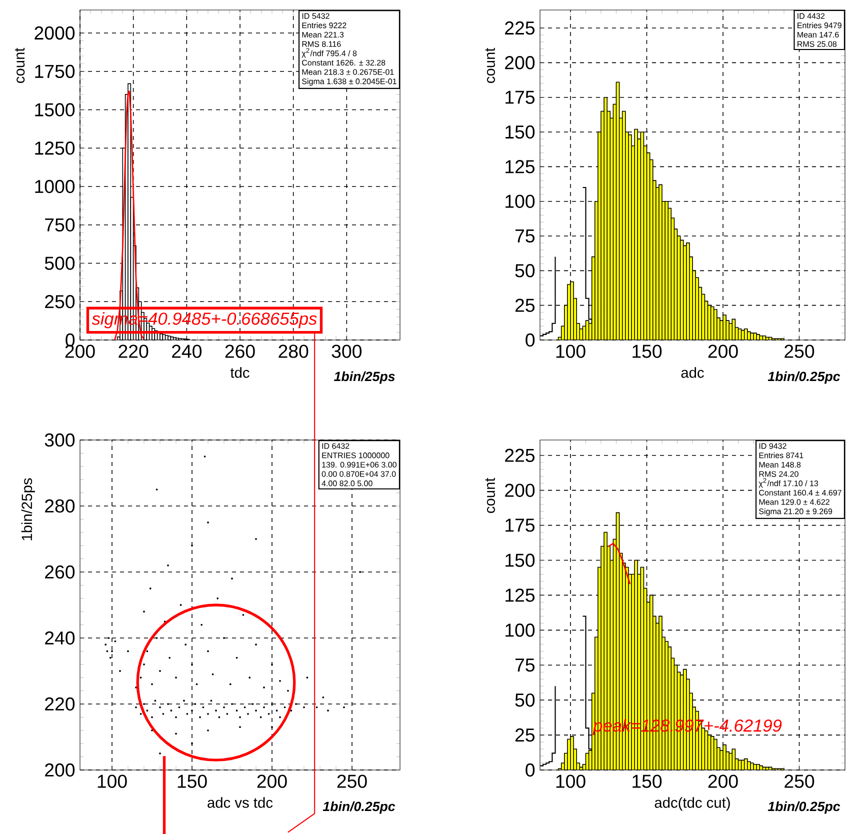  I want to click on x-axis-title: adc, so click(692, 372).